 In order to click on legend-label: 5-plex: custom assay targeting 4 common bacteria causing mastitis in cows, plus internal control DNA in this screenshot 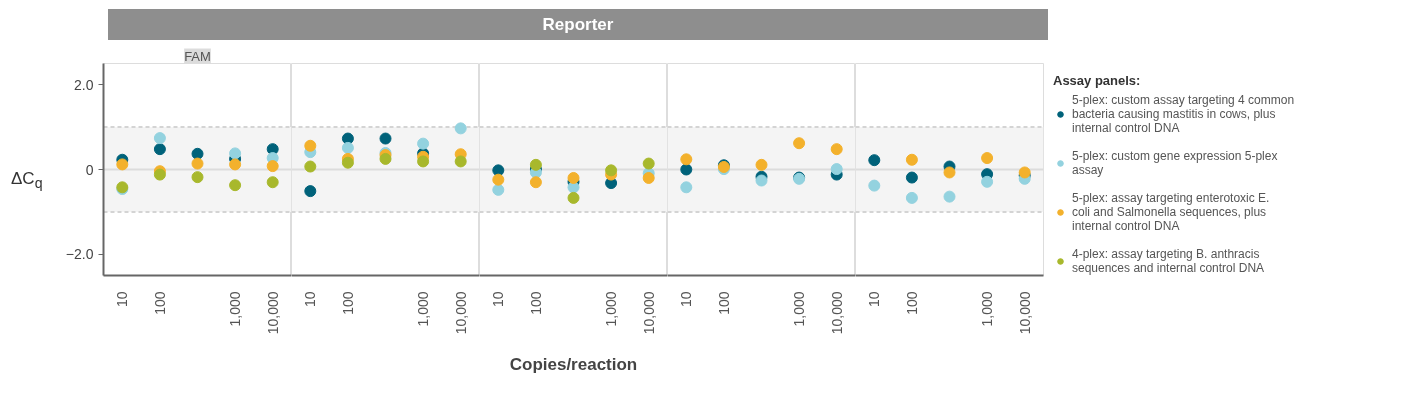, I will do `click(1183, 114)`.